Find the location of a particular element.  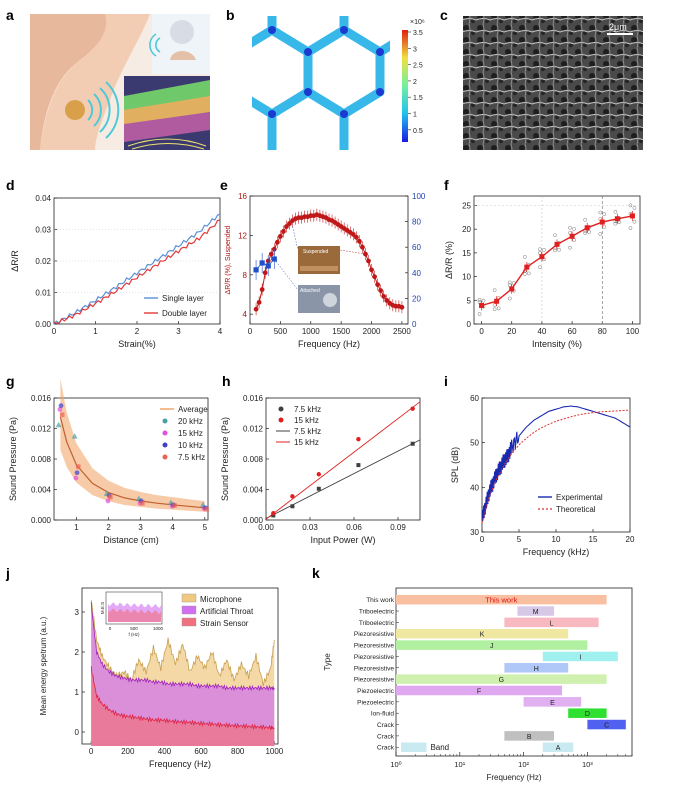

colorbar-tick-label: 2.5 is located at coordinates (418, 66).